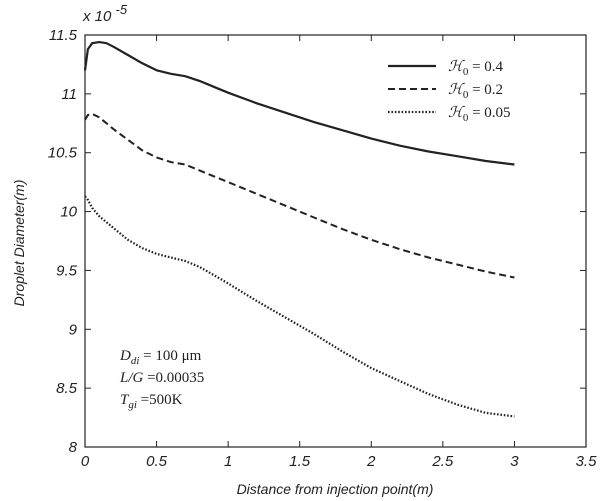  Describe the element at coordinates (122, 9) in the screenshot. I see `y-scale-exponent: -5` at that location.